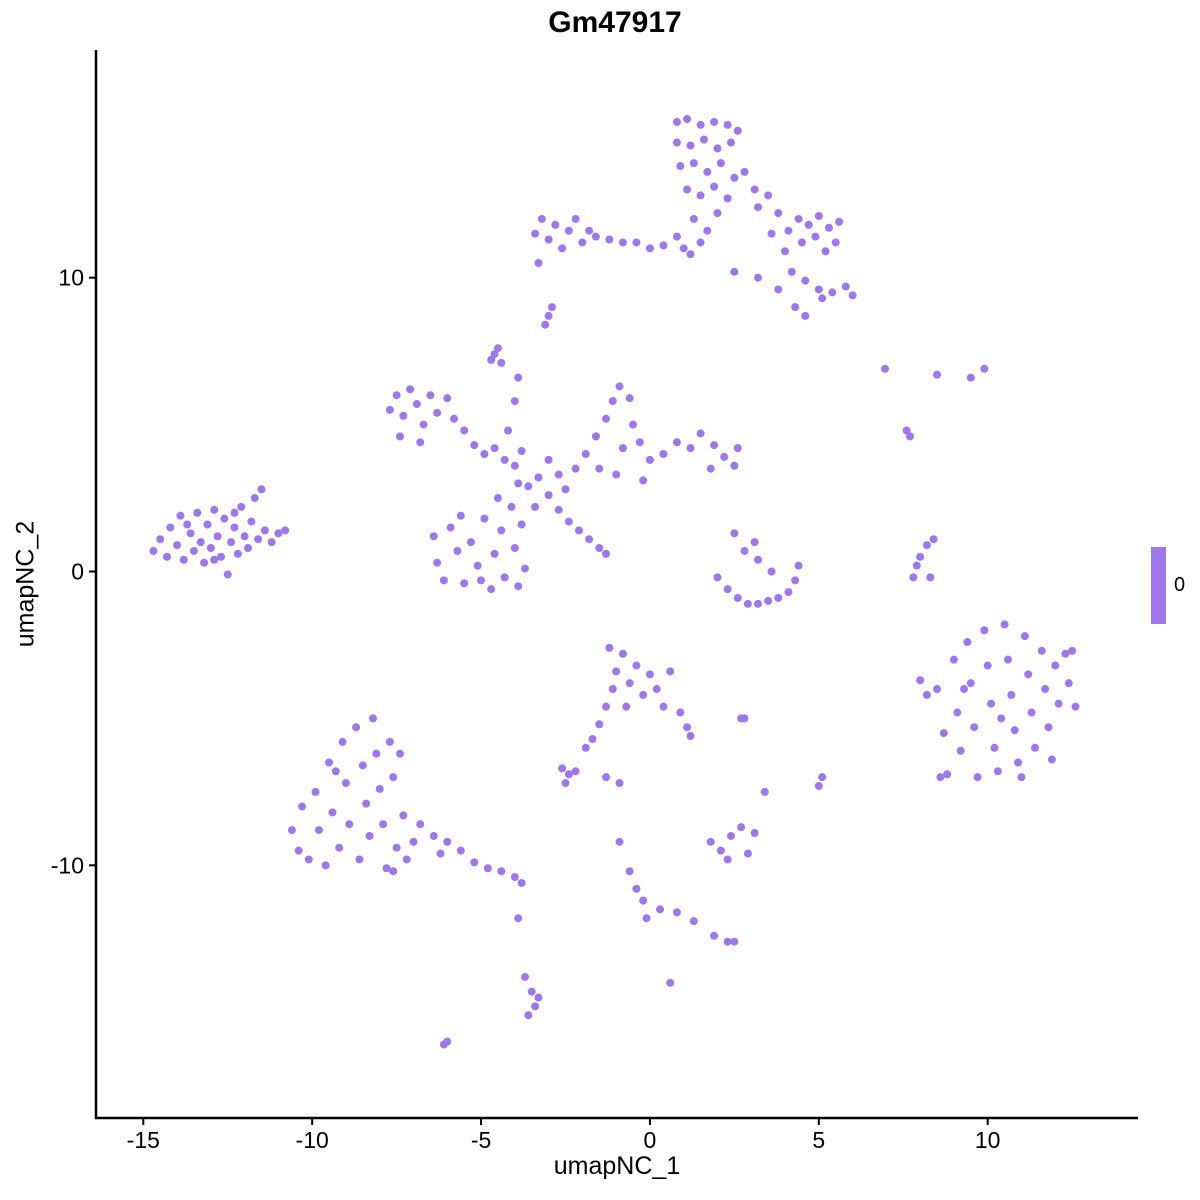 This screenshot has height=1200, width=1200. I want to click on x-tick-label: 10, so click(988, 1140).